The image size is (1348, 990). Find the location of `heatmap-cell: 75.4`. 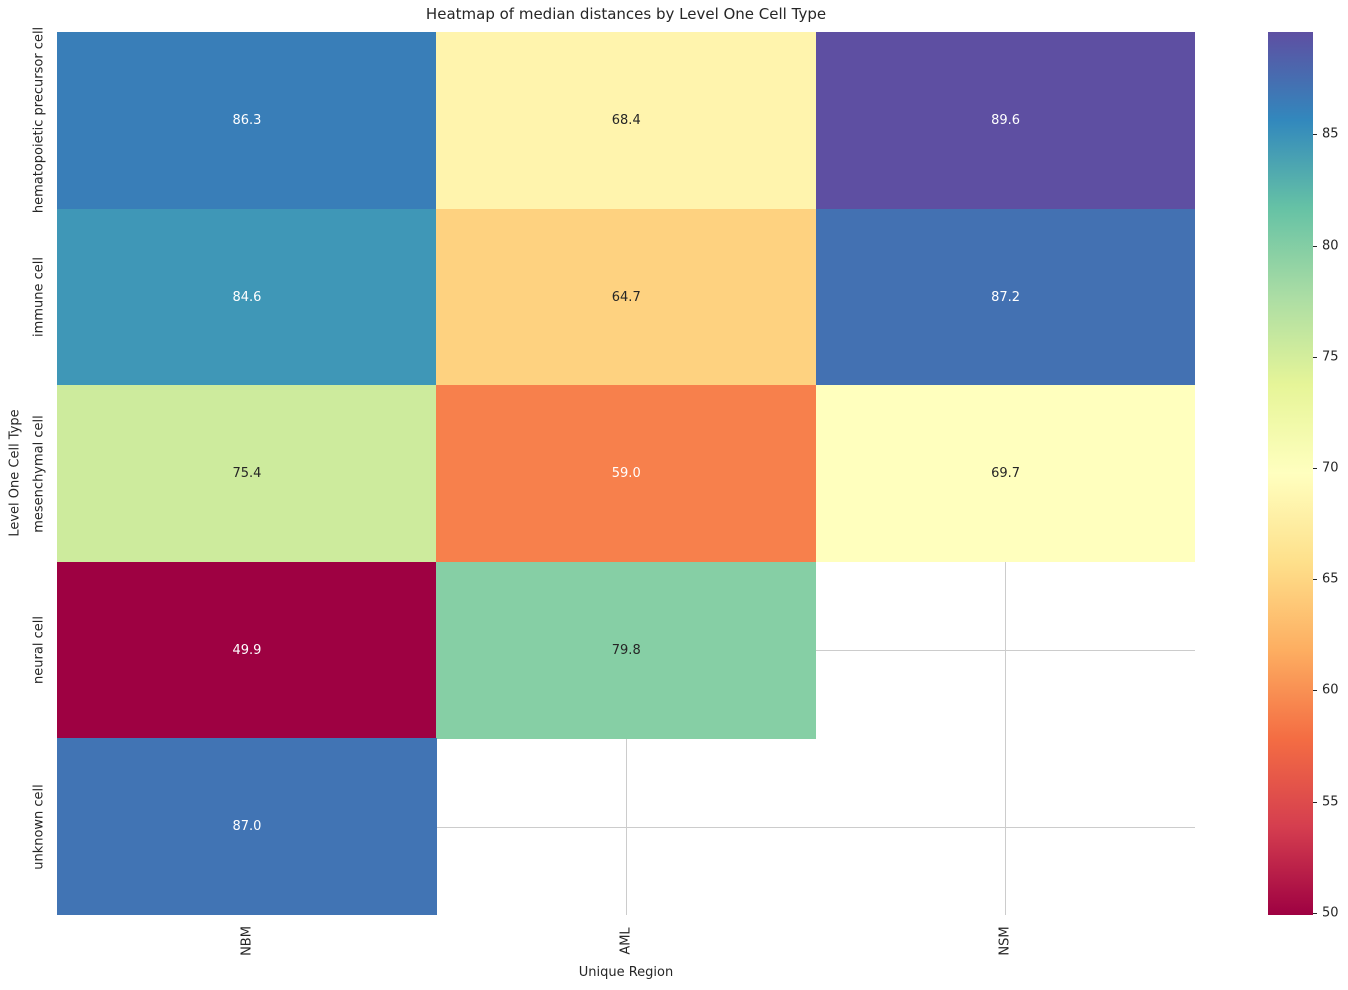

heatmap-cell: 75.4 is located at coordinates (247, 474).